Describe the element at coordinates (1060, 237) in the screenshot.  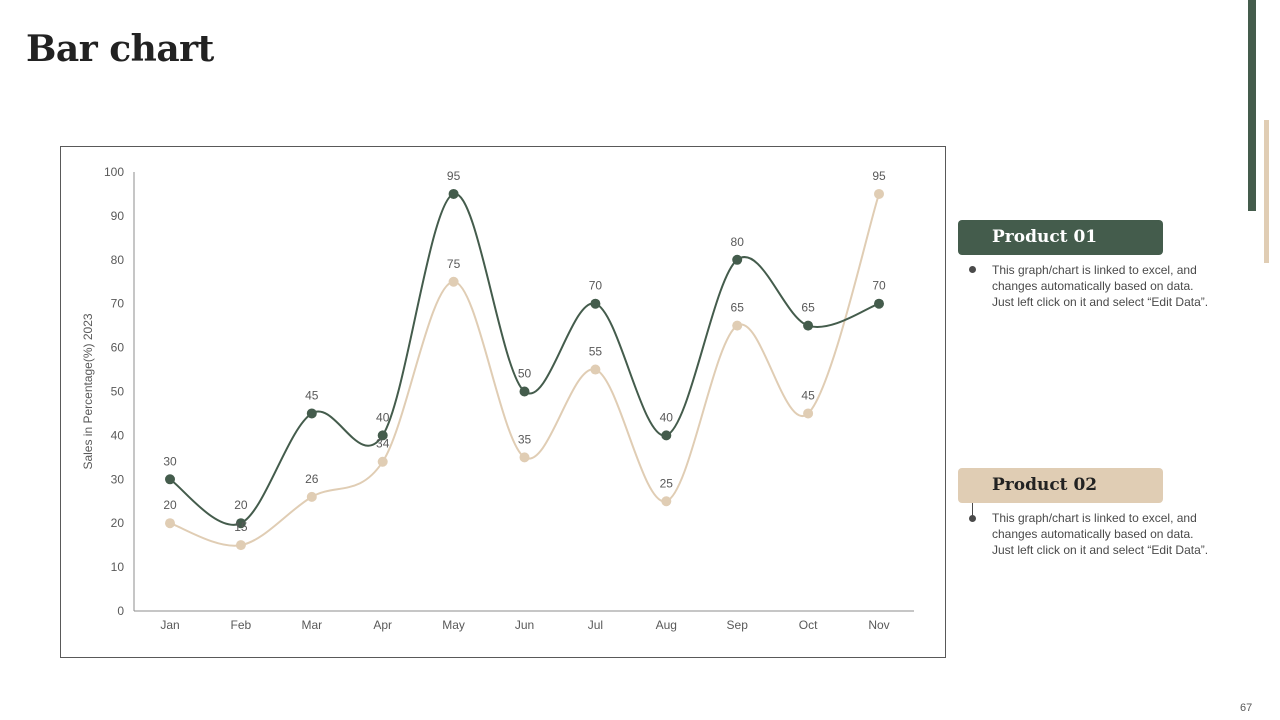
I see `product-01-label: Product 01` at that location.